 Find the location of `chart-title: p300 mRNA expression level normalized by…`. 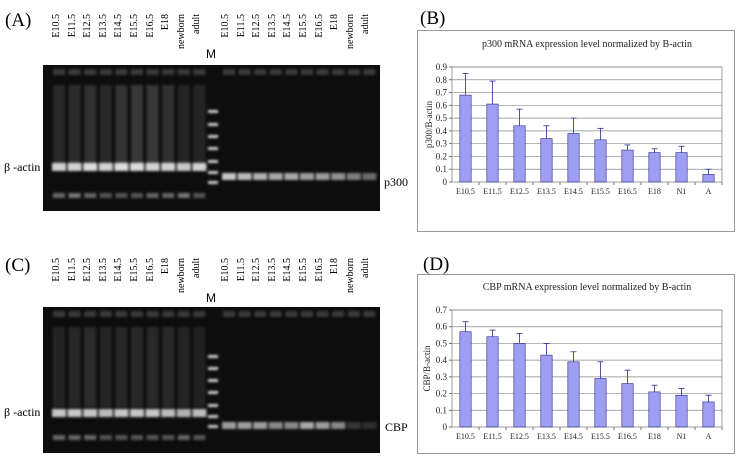

chart-title: p300 mRNA expression level normalized by… is located at coordinates (587, 44).